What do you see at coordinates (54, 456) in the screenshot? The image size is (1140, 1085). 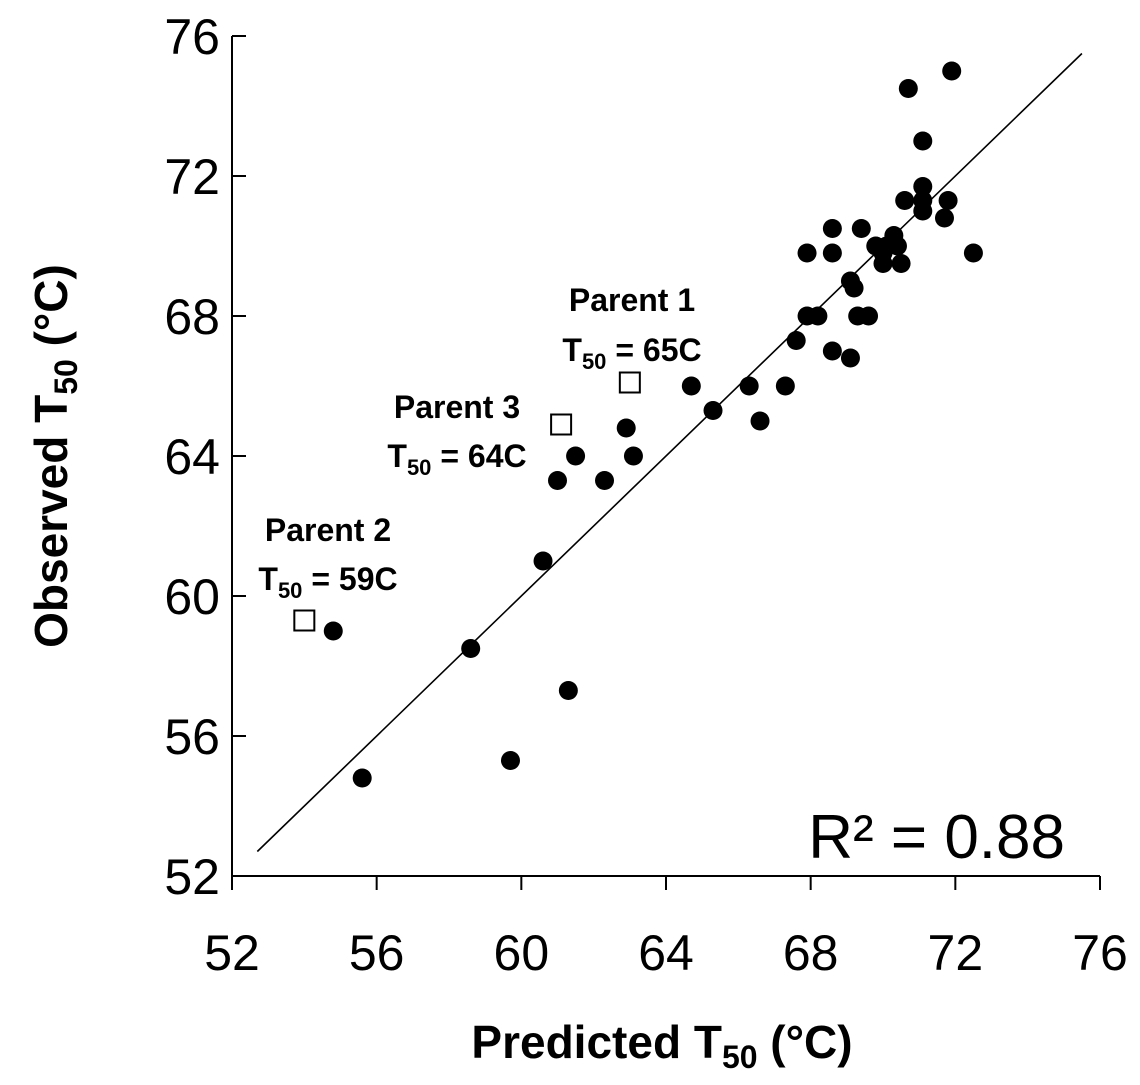 I see `y-axis-title: Observed T50 (°C)` at bounding box center [54, 456].